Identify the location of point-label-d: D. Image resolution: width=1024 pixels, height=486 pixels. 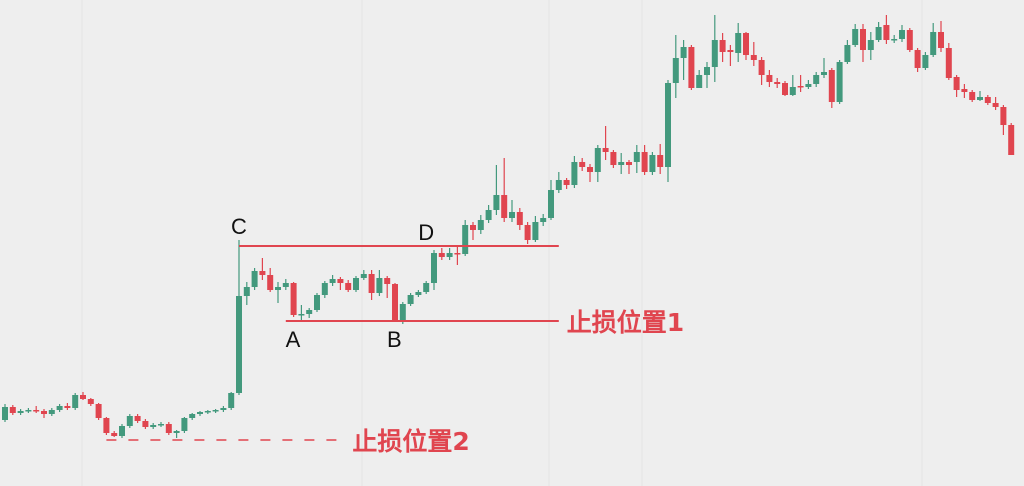
(426, 232).